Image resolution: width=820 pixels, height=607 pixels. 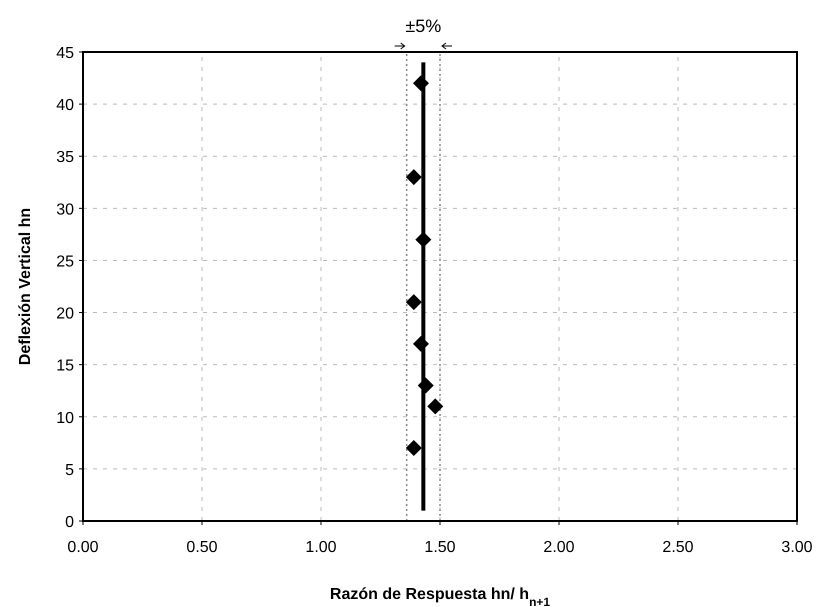 What do you see at coordinates (83, 547) in the screenshot?
I see `x-tick-label: 0.00` at bounding box center [83, 547].